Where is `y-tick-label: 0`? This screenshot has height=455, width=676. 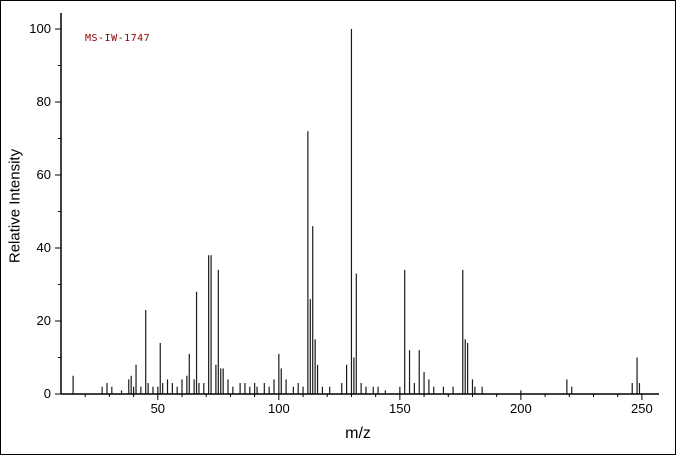
y-tick-label: 0 is located at coordinates (47, 393).